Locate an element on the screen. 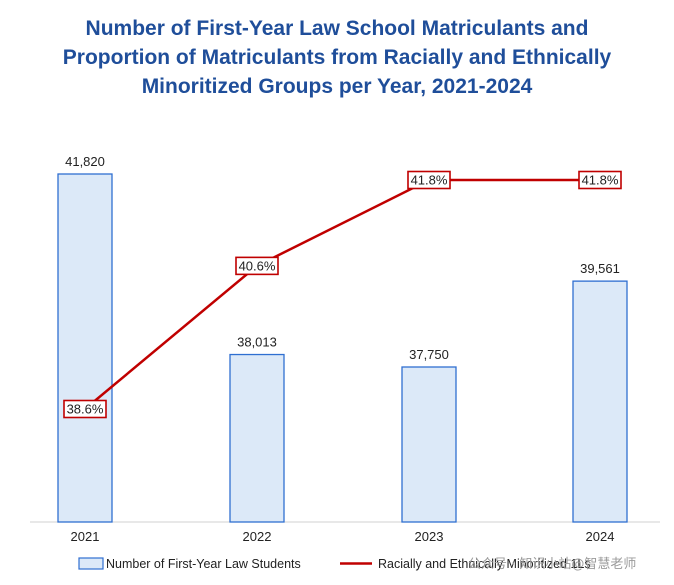 This screenshot has width=674, height=585. bar-2022 is located at coordinates (257, 438).